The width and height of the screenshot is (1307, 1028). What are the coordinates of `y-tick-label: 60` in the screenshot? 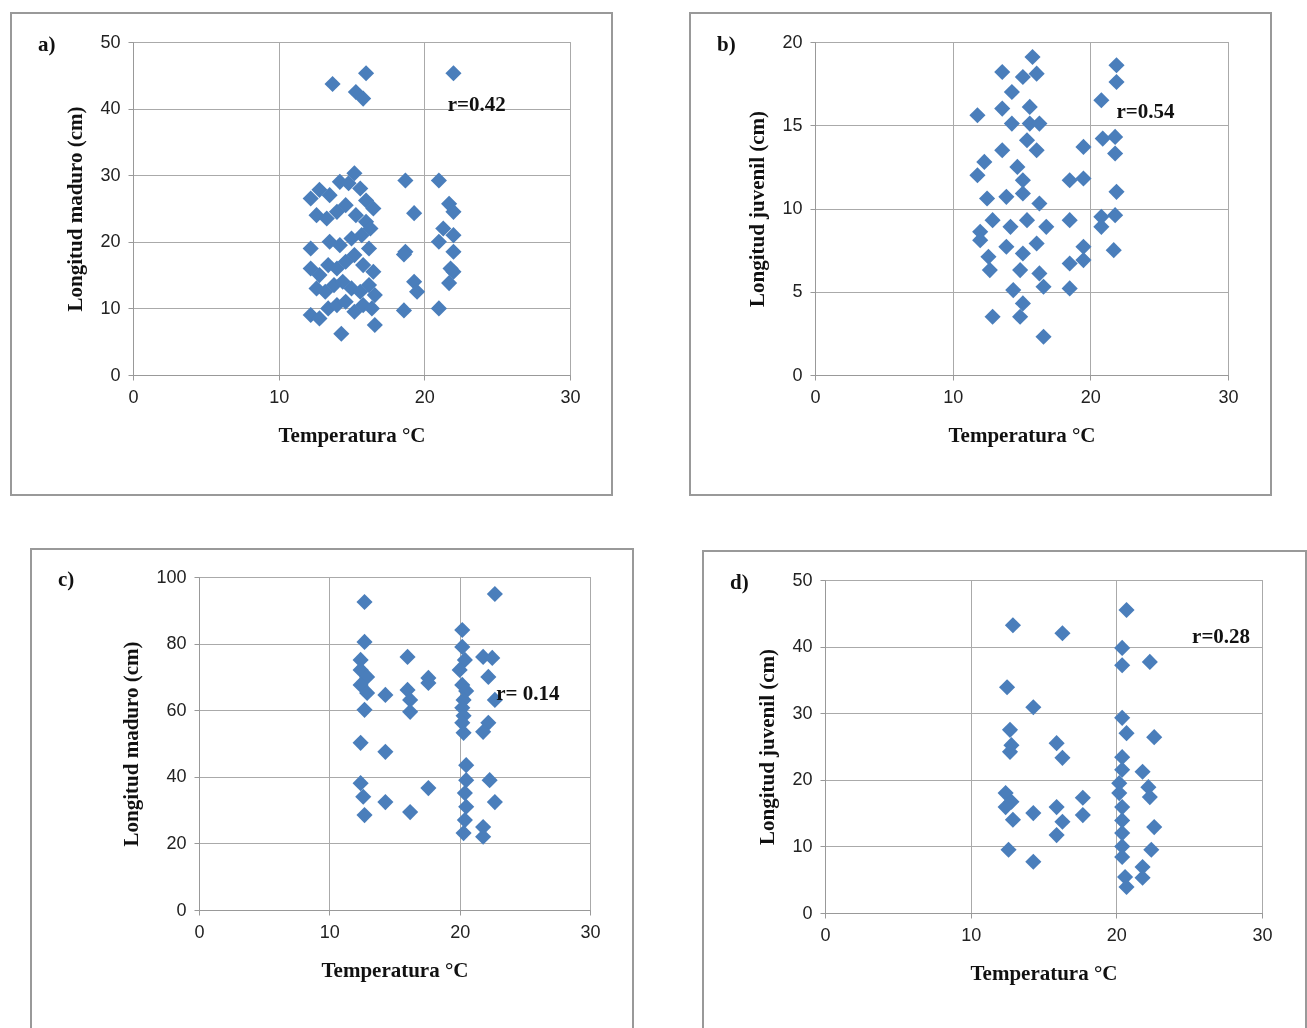 It's located at (176, 709).